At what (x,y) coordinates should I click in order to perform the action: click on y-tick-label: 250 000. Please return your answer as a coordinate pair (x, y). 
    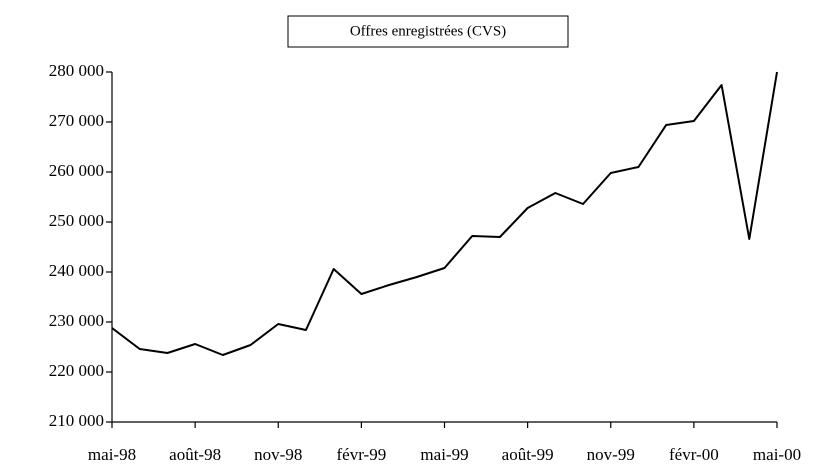
    Looking at the image, I should click on (76, 220).